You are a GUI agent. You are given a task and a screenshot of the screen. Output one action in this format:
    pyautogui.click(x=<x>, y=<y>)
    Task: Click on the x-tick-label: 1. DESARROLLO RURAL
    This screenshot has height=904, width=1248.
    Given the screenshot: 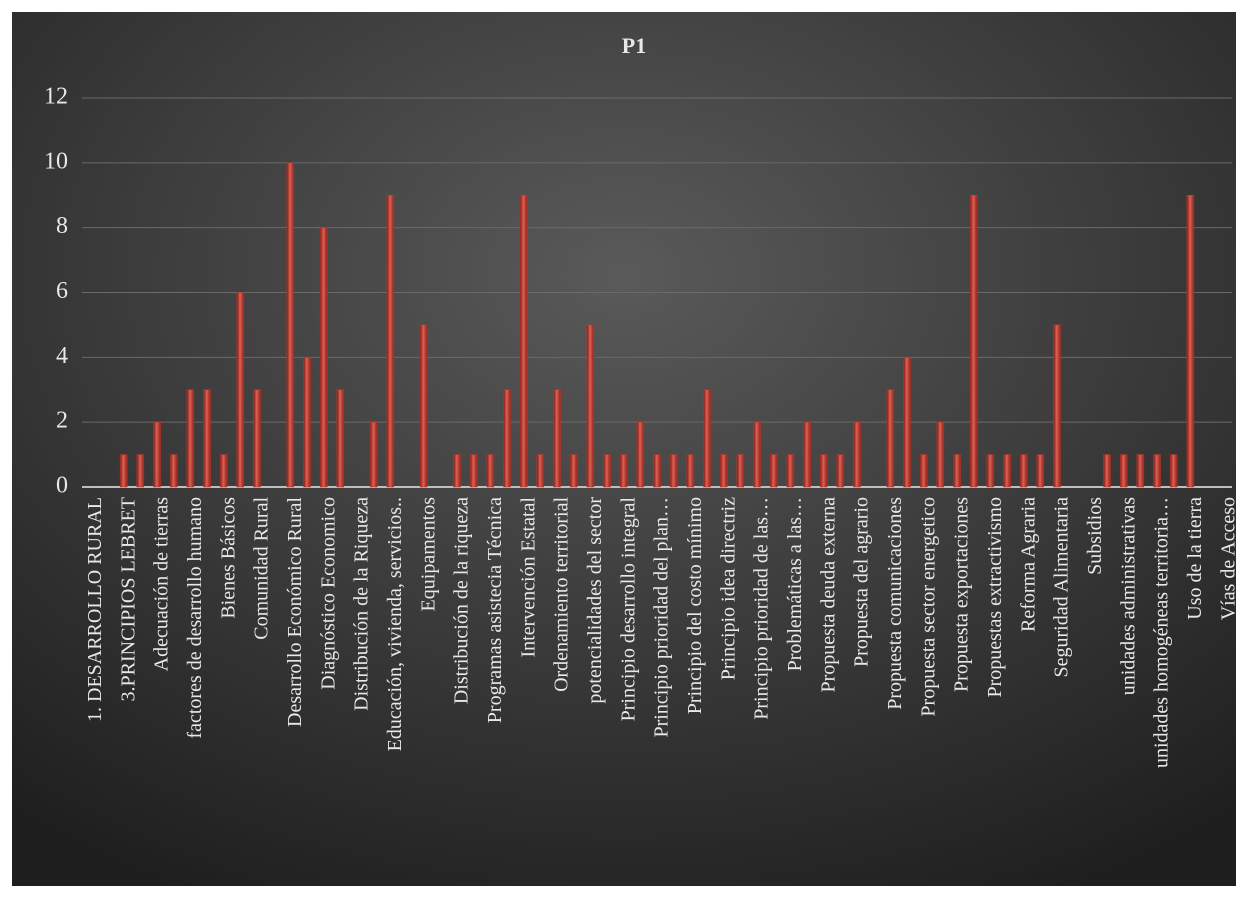 What is the action you would take?
    pyautogui.click(x=95, y=609)
    